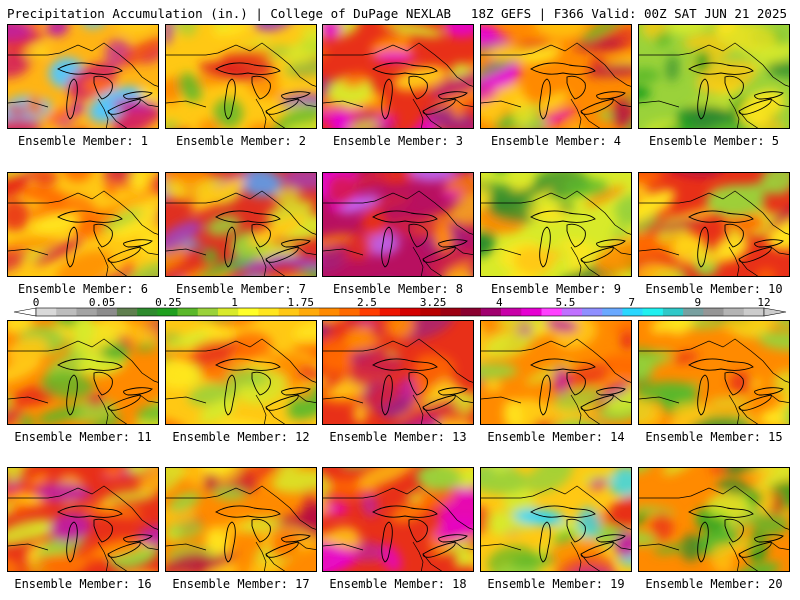 Image resolution: width=800 pixels, height=600 pixels. I want to click on ensemble-member-label: Ensemble Member: 6, so click(83, 289).